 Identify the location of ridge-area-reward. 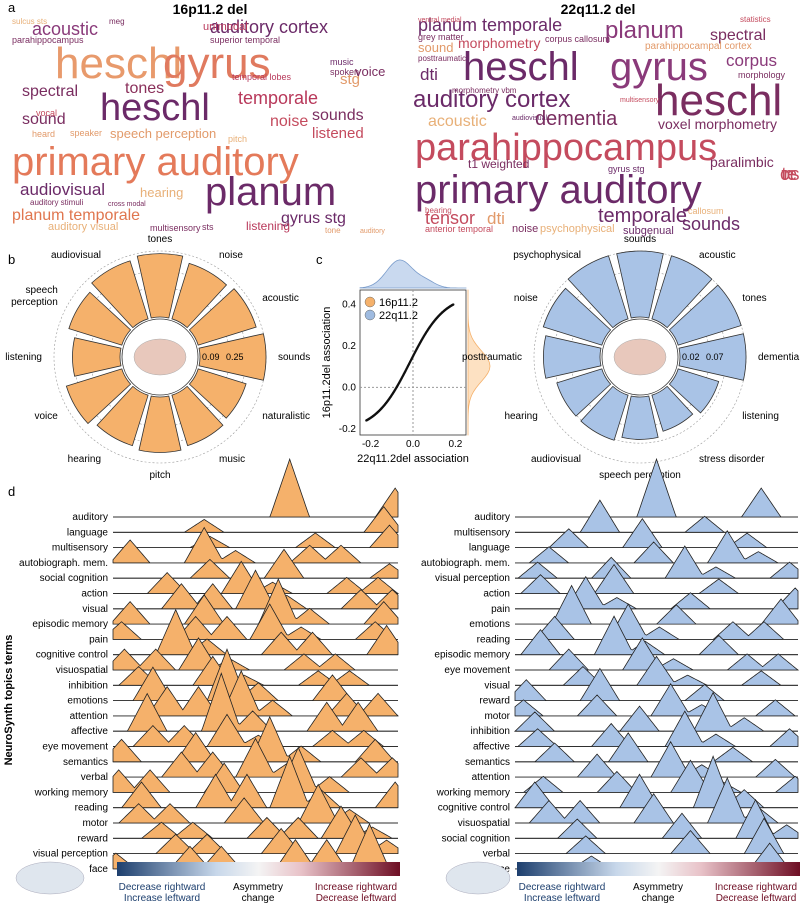
(656, 684).